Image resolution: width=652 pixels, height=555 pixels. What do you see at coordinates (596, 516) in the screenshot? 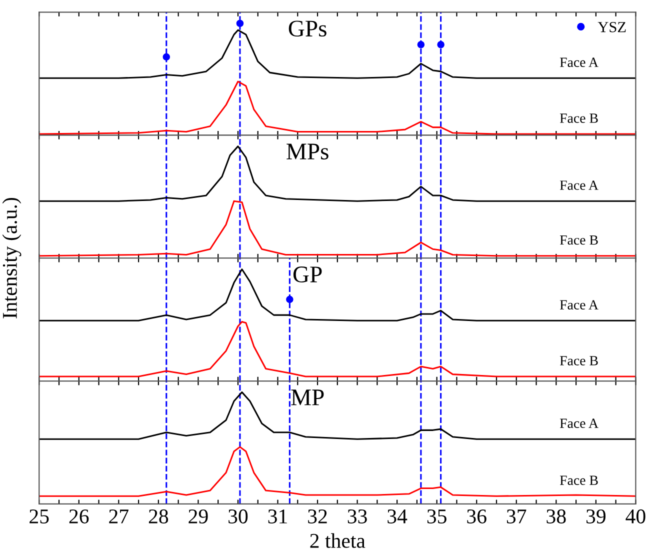
I see `x-tick-label: 39` at bounding box center [596, 516].